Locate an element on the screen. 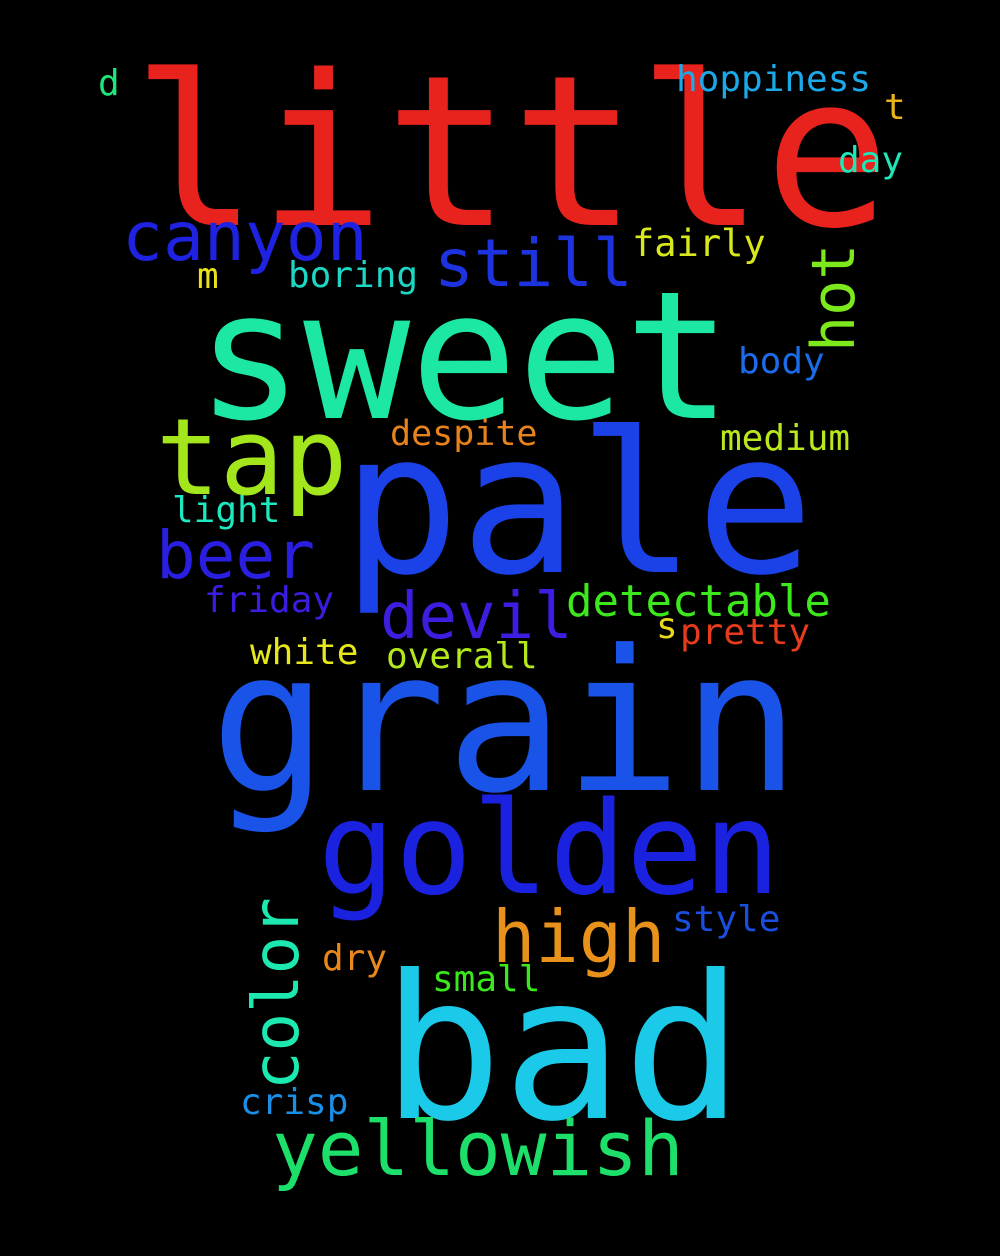 This screenshot has width=1000, height=1256. word-detectable: detectable is located at coordinates (698, 601).